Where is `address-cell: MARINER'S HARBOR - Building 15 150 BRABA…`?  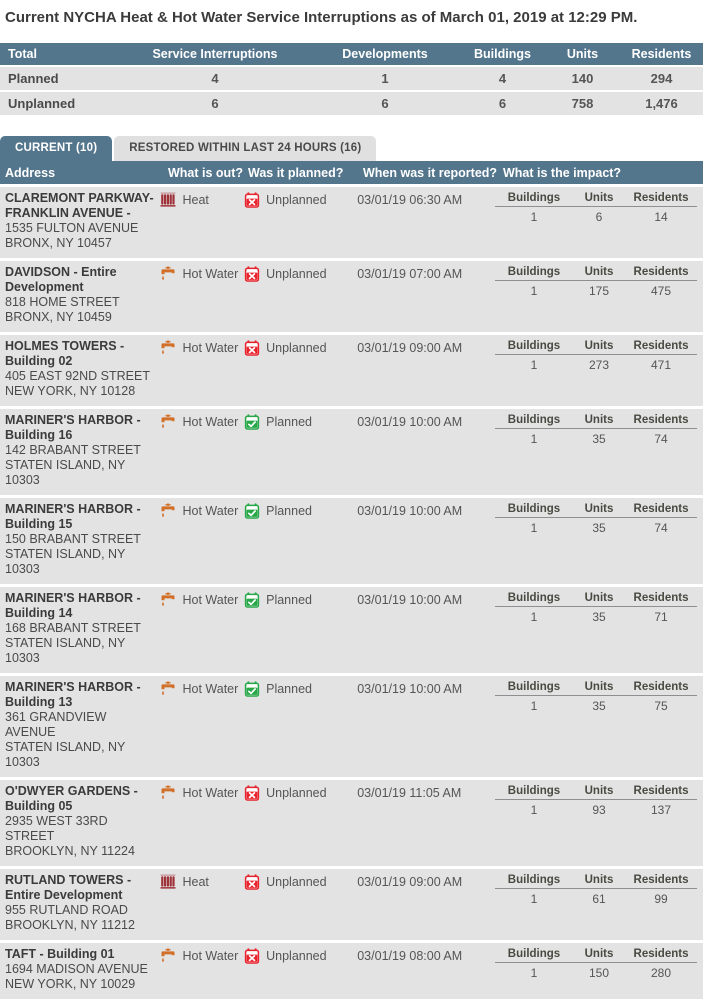 address-cell: MARINER'S HARBOR - Building 15 150 BRABA… is located at coordinates (78, 539).